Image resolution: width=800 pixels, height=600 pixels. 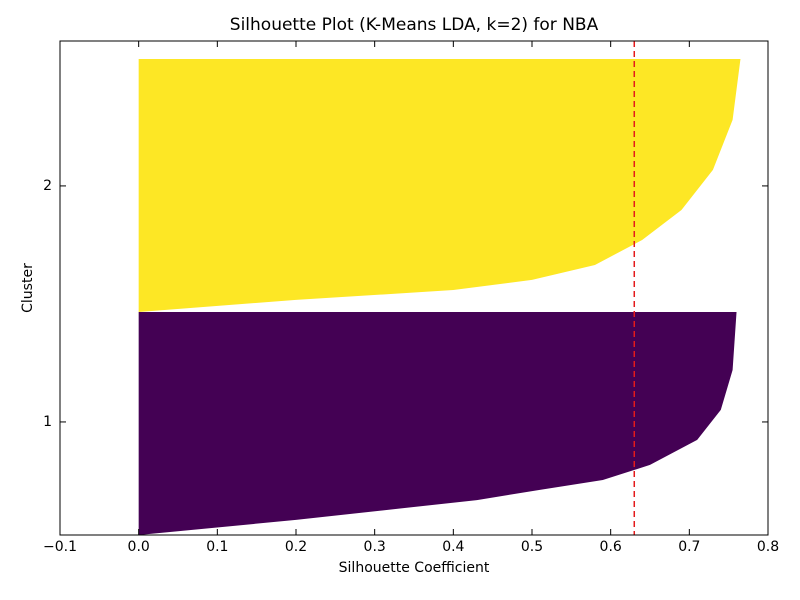 What do you see at coordinates (375, 547) in the screenshot?
I see `x-tick-label: 0.3` at bounding box center [375, 547].